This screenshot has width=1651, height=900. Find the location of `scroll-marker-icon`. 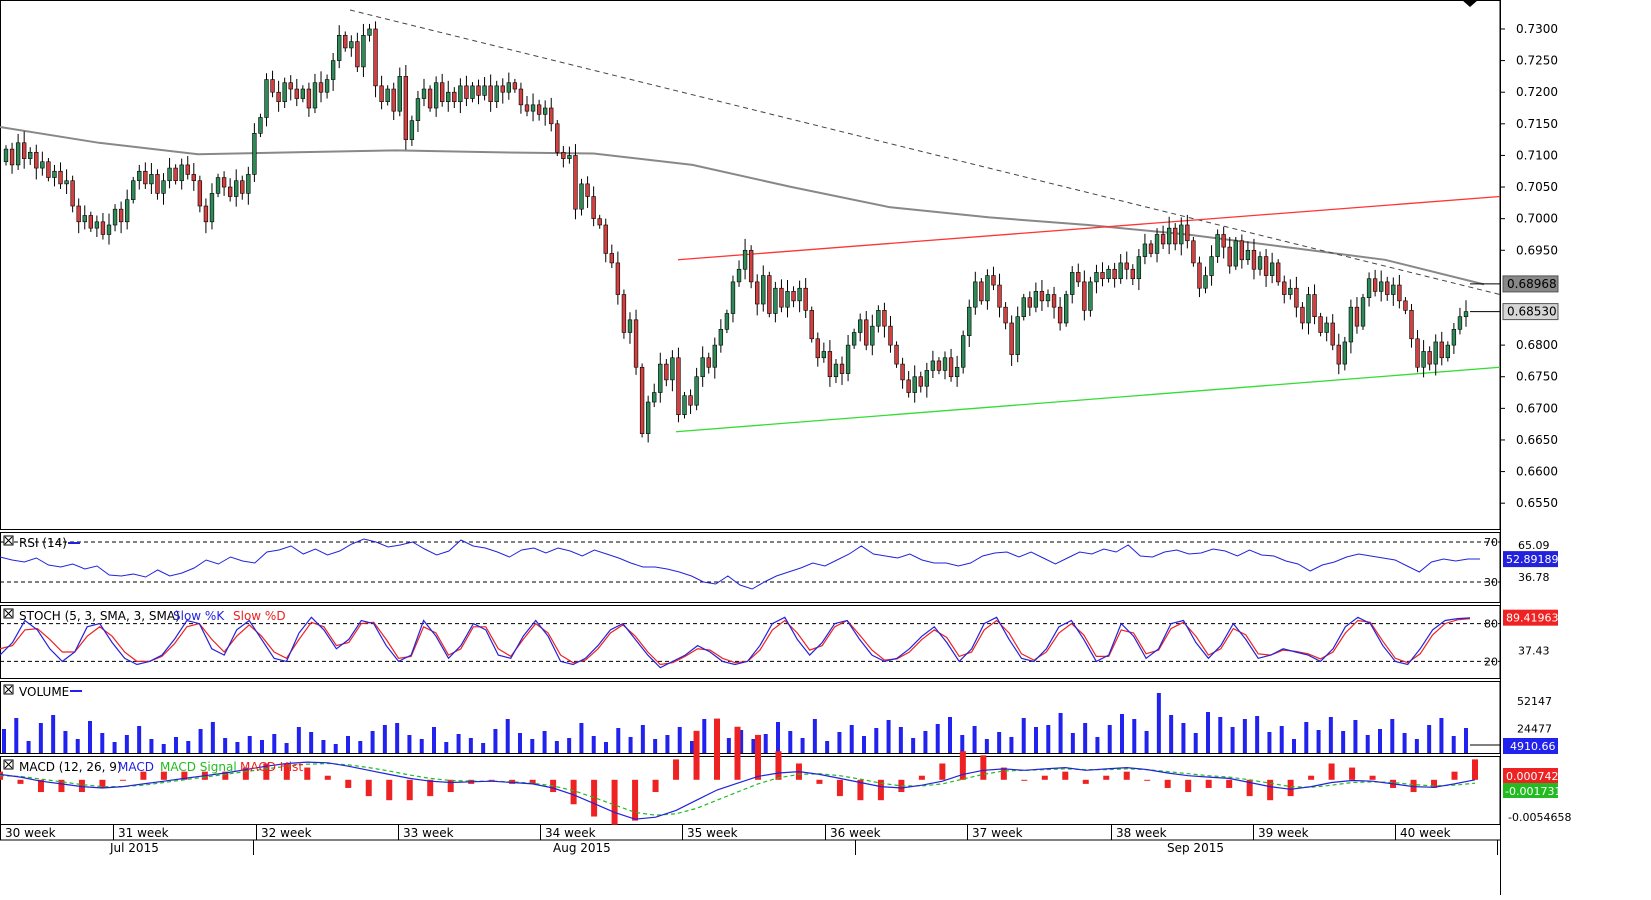

scroll-marker-icon is located at coordinates (1470, 3).